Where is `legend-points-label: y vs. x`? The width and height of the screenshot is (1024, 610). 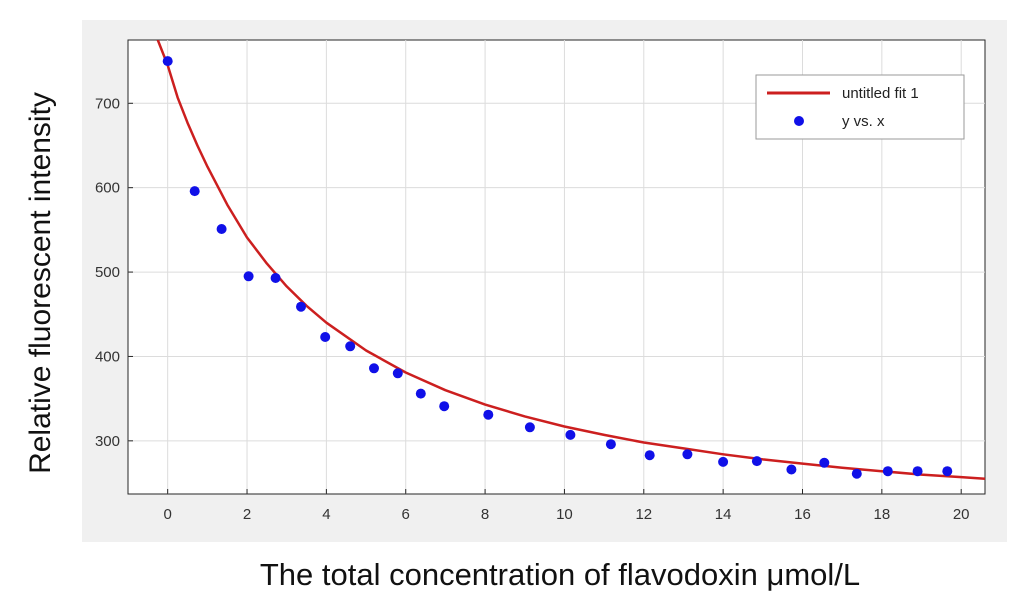 legend-points-label: y vs. x is located at coordinates (863, 121).